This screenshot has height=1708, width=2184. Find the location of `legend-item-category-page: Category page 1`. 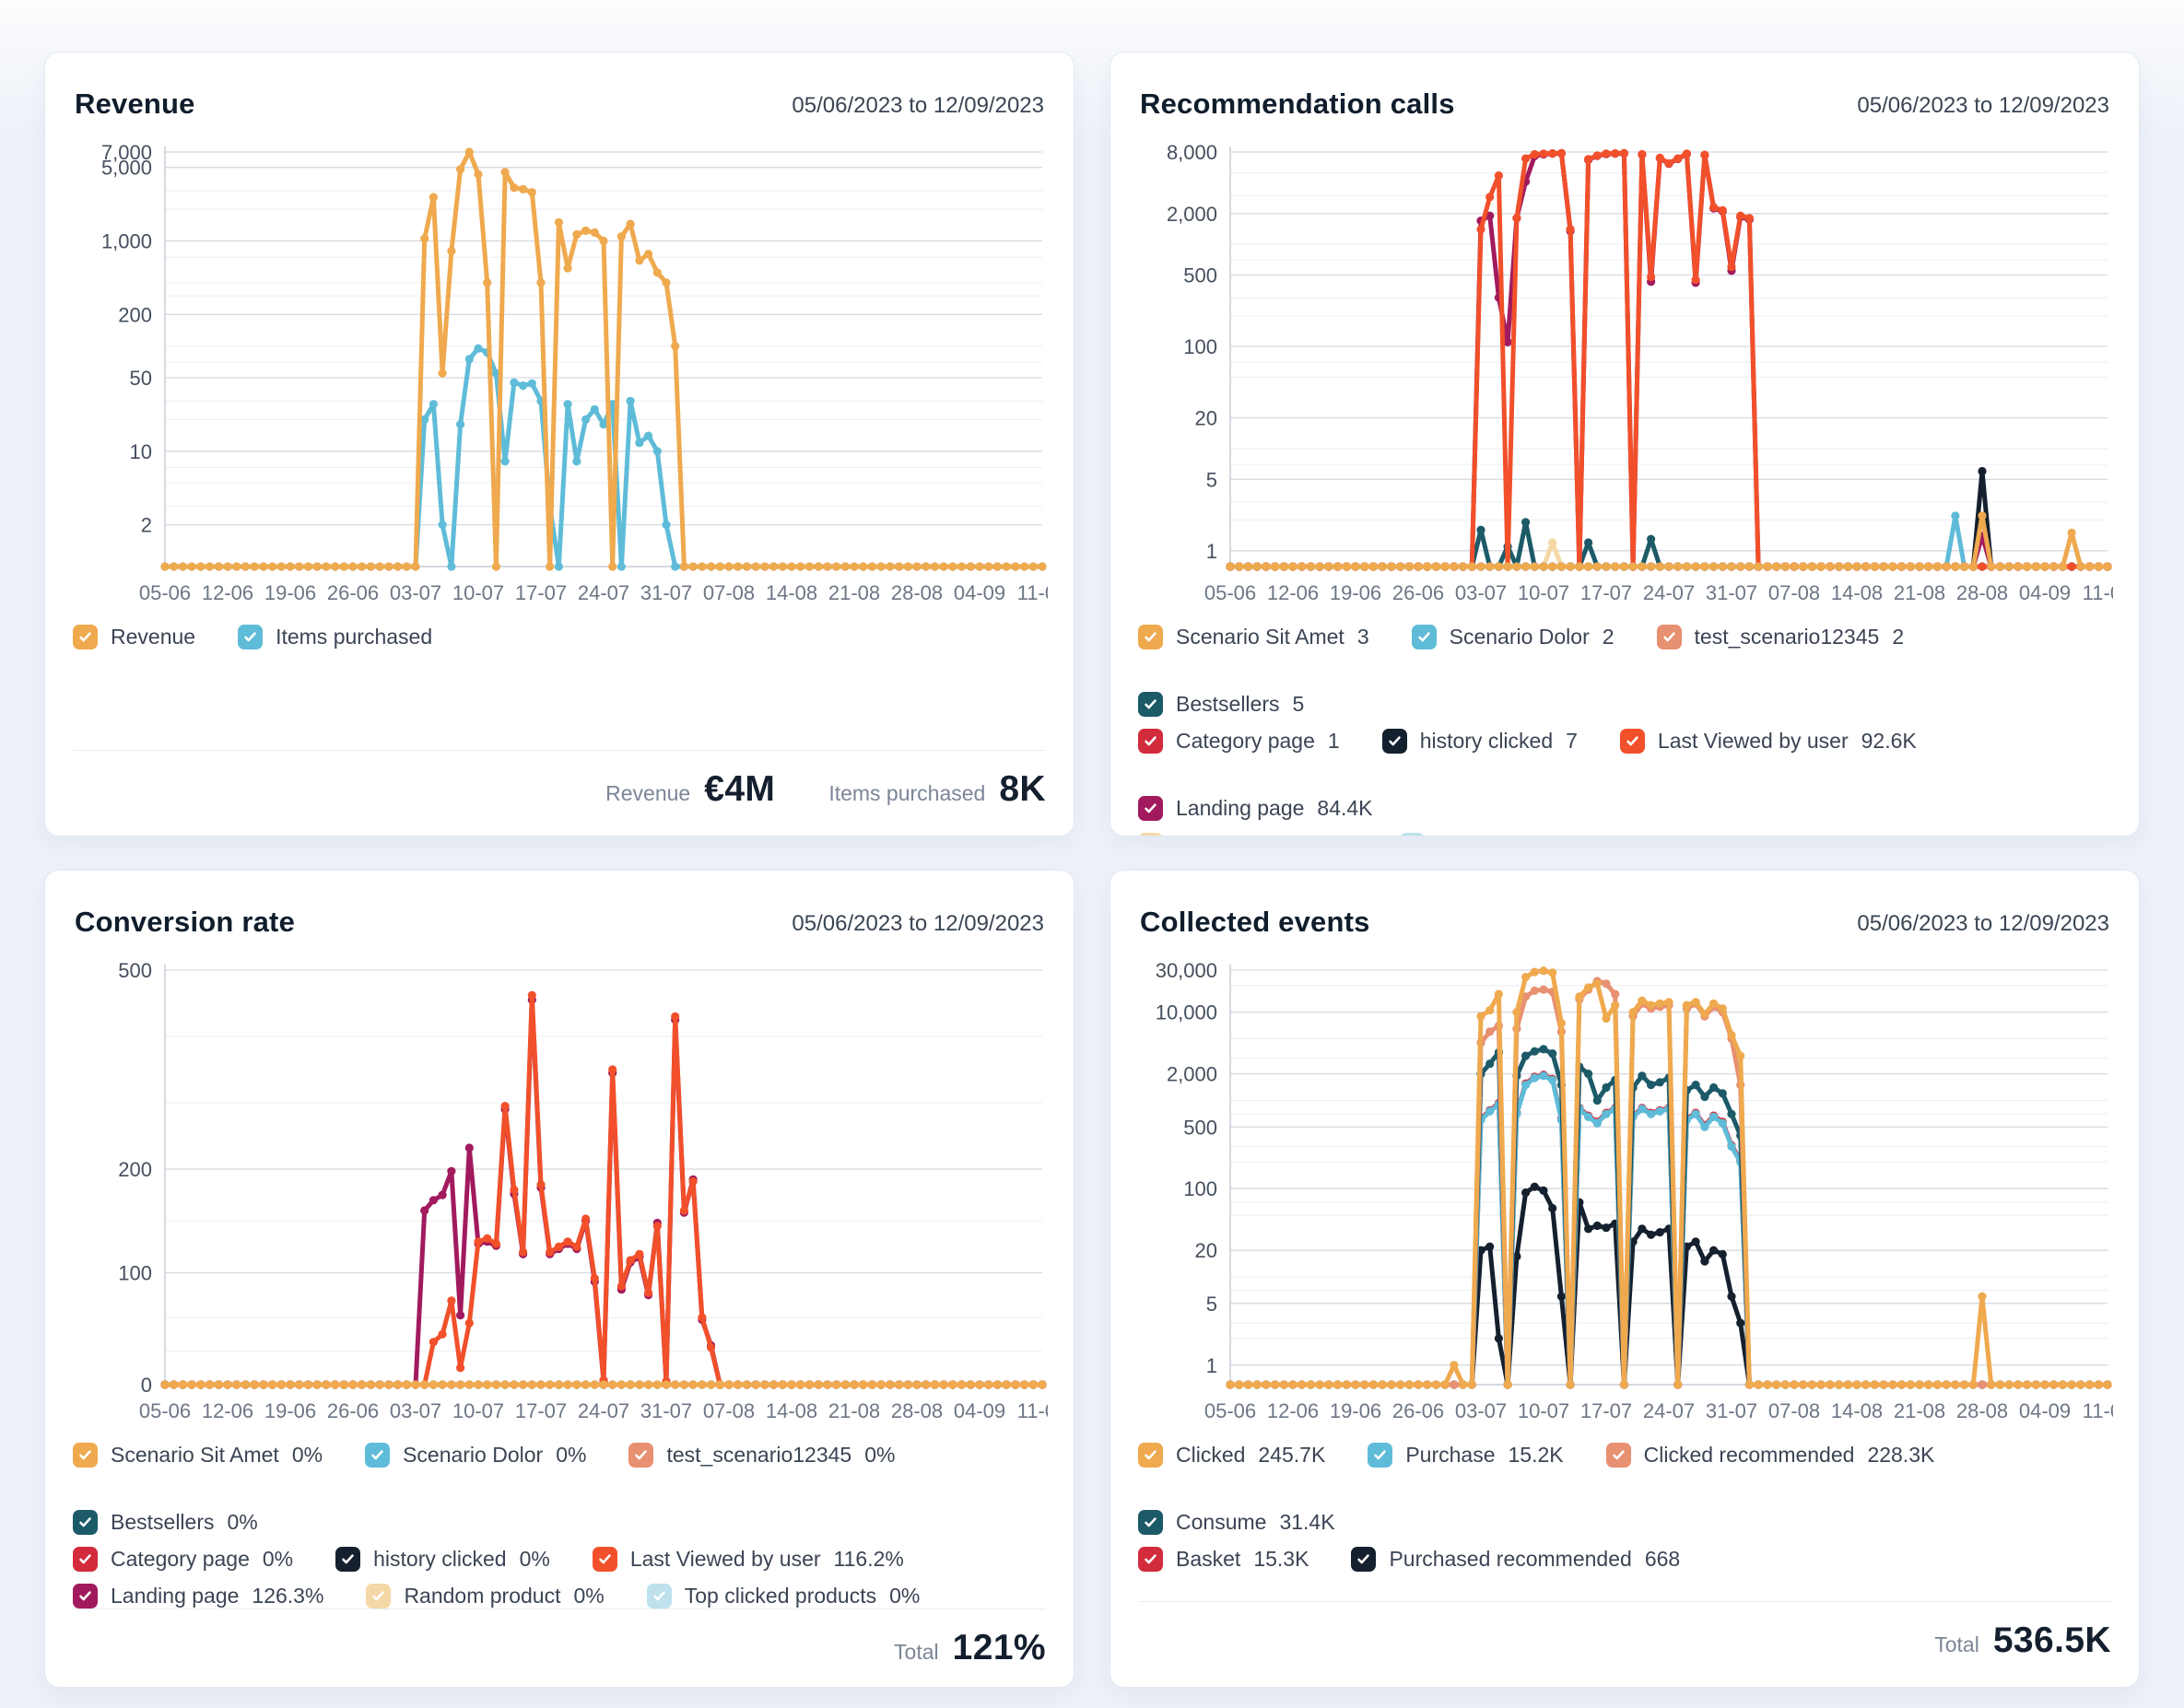

legend-item-category-page: Category page 1 is located at coordinates (1239, 741).